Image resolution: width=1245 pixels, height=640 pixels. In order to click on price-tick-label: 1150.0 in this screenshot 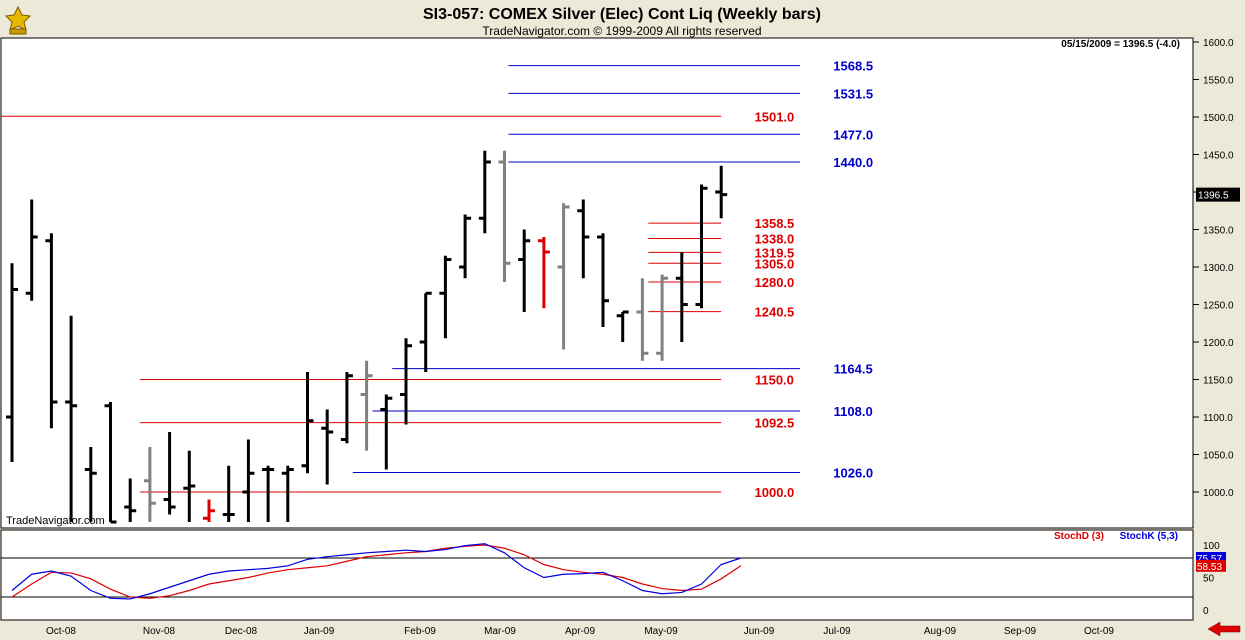, I will do `click(1218, 381)`.